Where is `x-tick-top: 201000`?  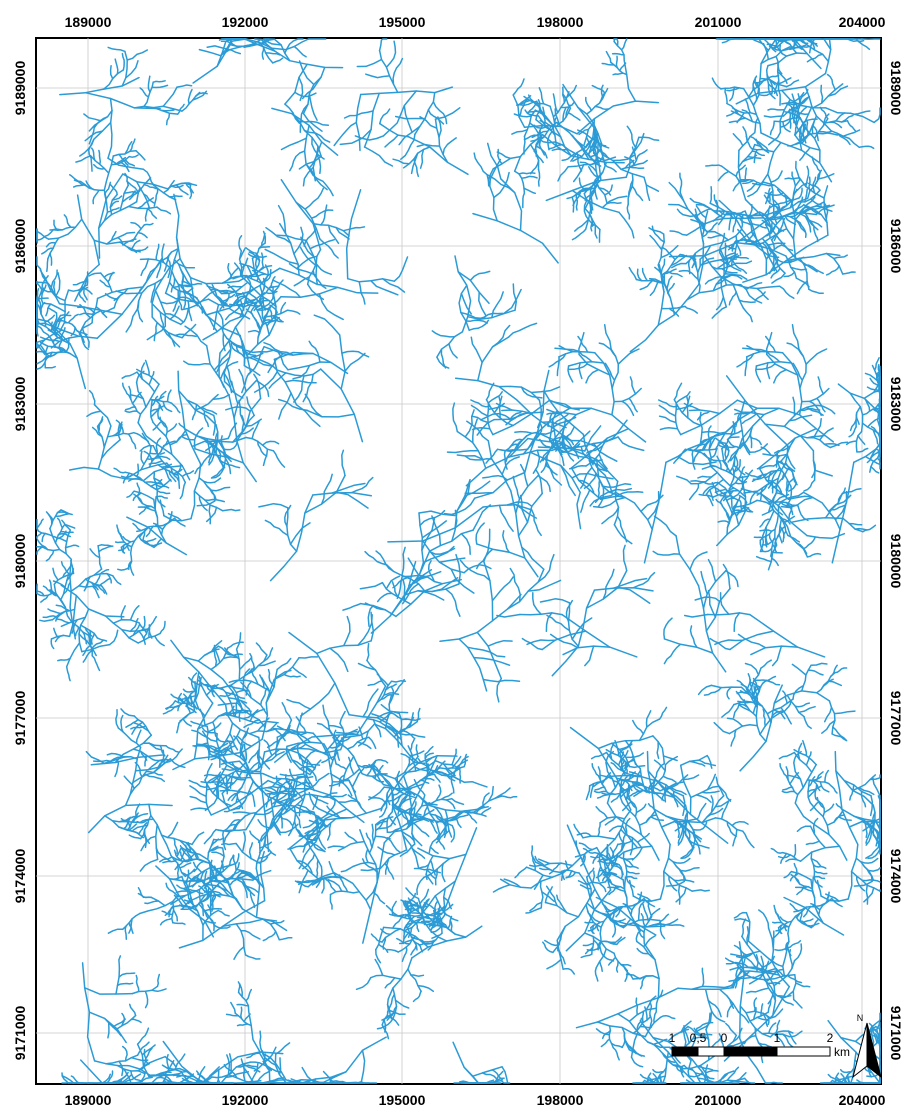 x-tick-top: 201000 is located at coordinates (718, 22).